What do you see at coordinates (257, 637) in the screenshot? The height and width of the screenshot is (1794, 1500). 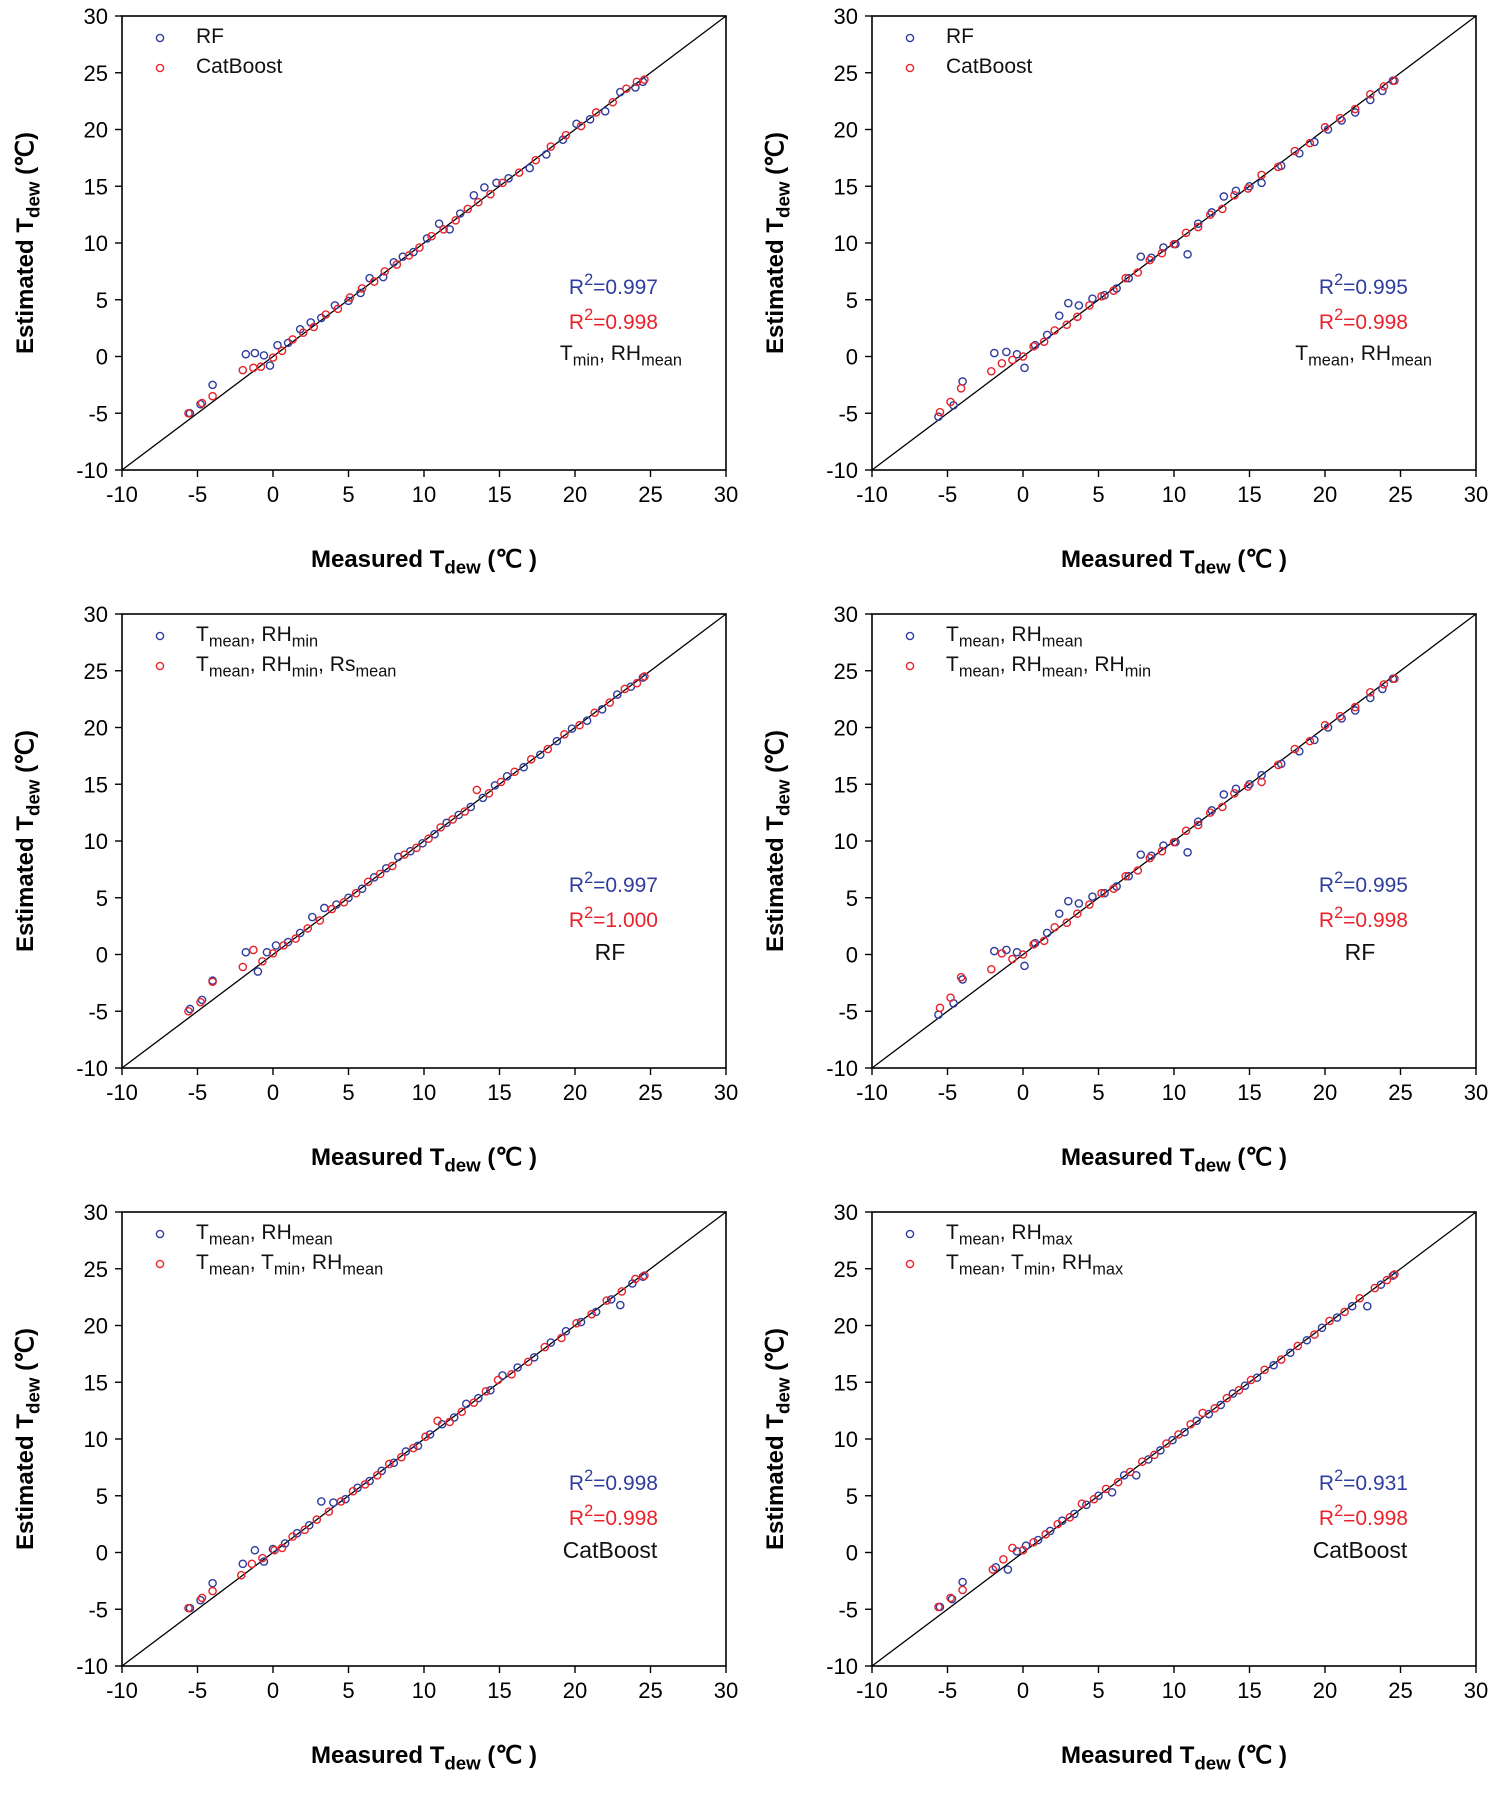 I see `legend-label: Tmean, RHmin` at bounding box center [257, 637].